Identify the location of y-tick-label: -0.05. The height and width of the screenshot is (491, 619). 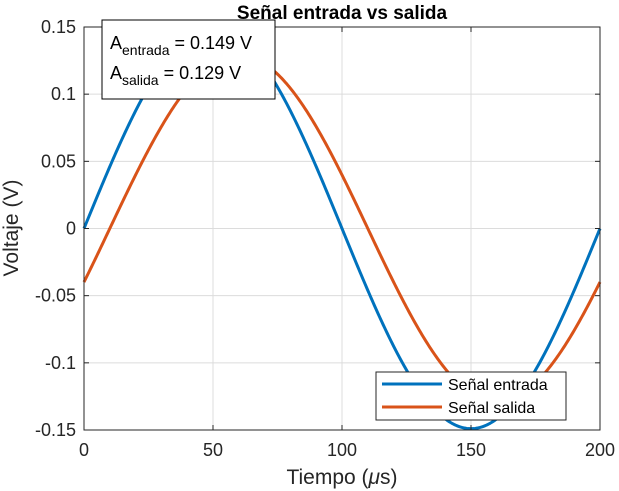
(55, 296).